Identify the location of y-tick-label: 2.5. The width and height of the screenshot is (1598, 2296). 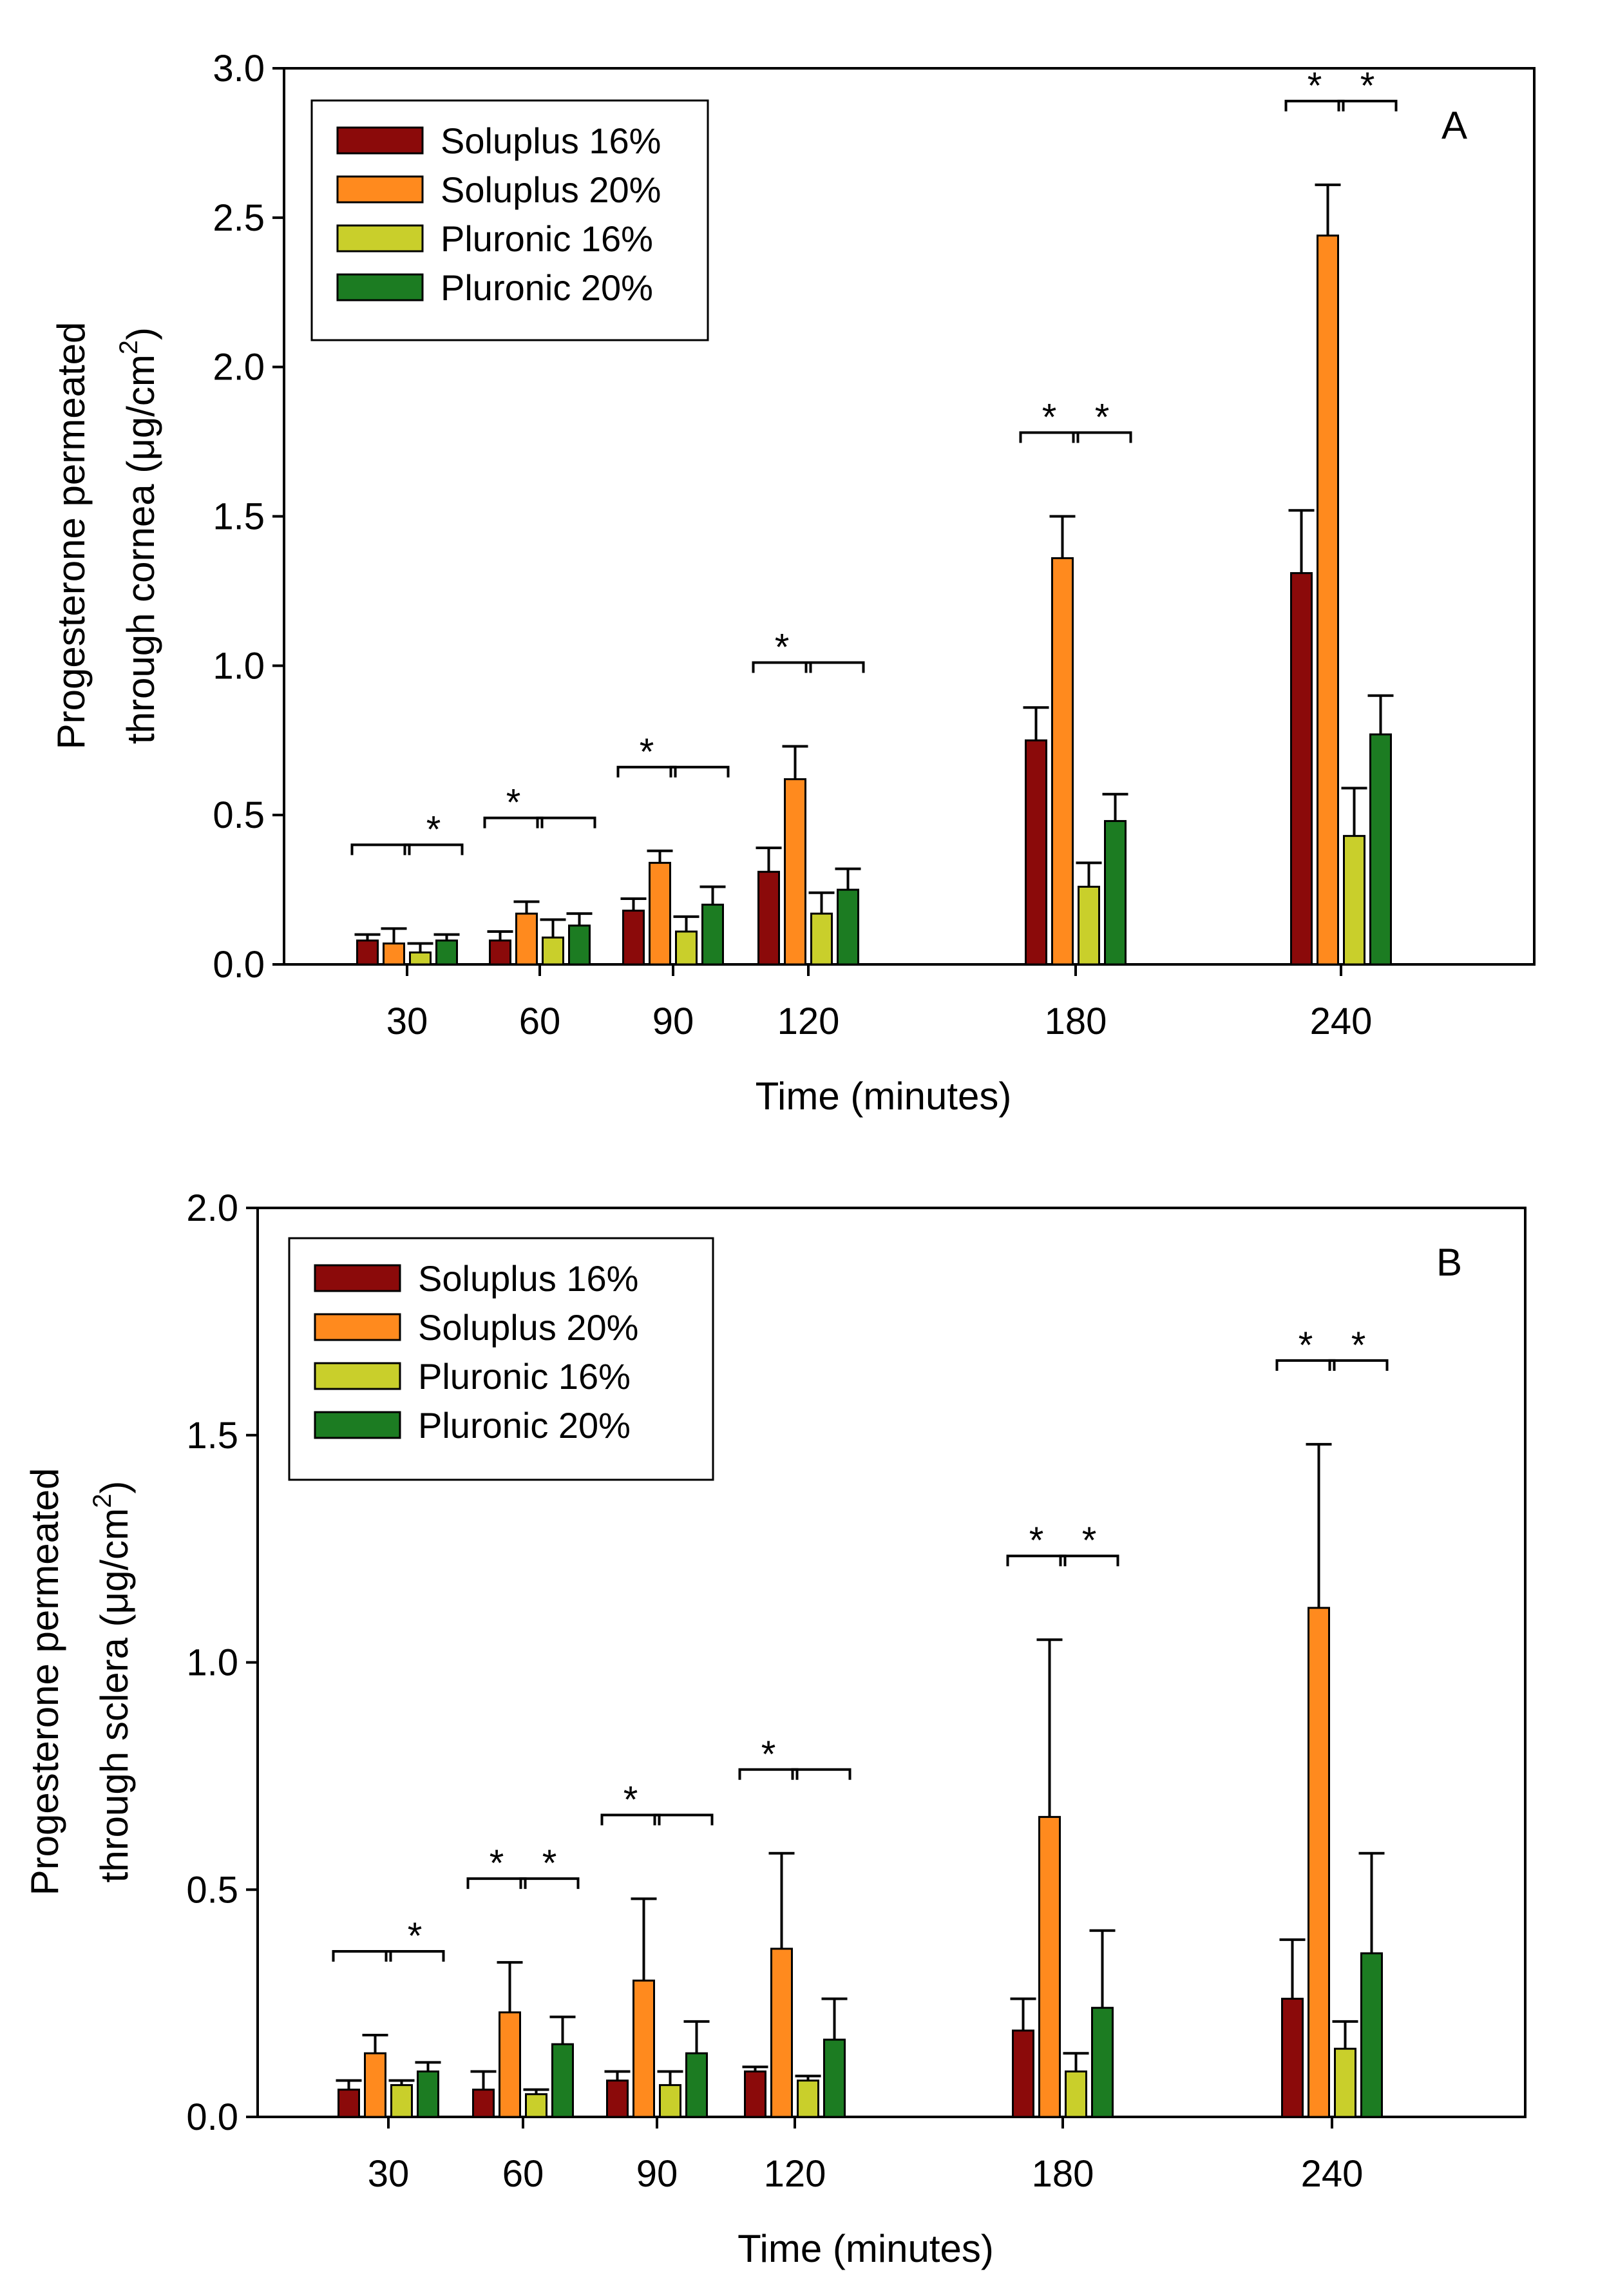
(239, 218).